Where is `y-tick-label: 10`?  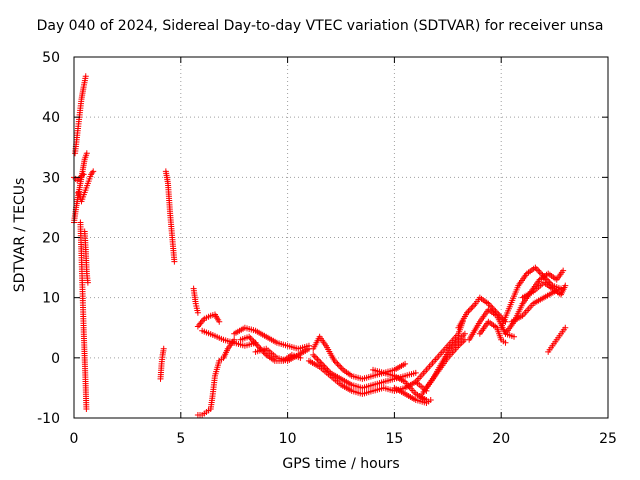
y-tick-label: 10 is located at coordinates (51, 299).